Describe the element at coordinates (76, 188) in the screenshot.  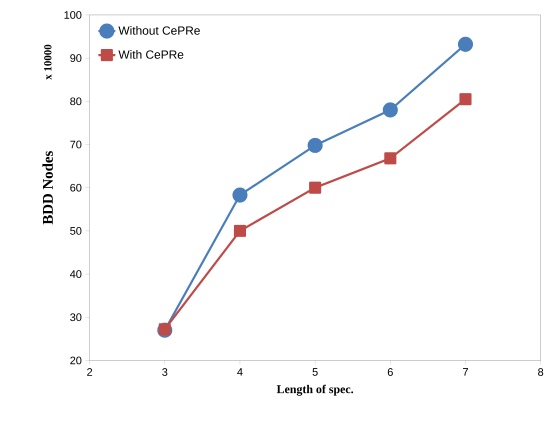
I see `y-tick-label: 60` at that location.